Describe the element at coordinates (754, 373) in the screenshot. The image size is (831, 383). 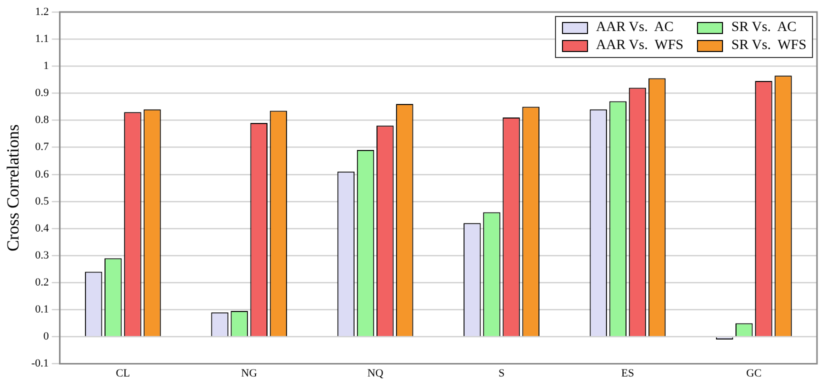
I see `x-tick-label: GC` at that location.